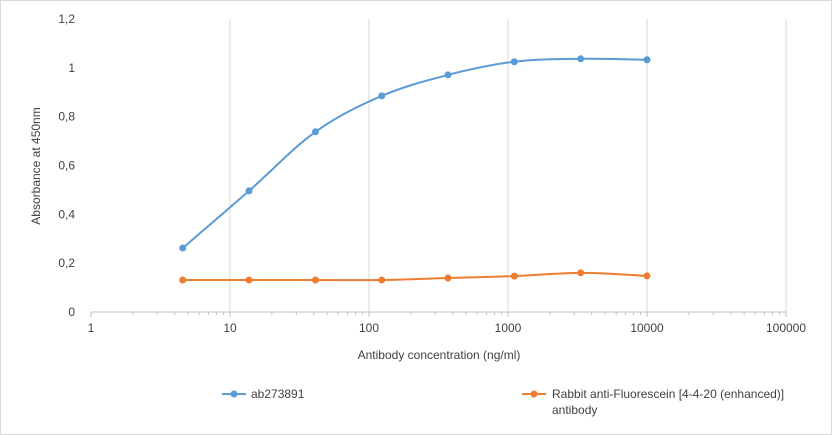  What do you see at coordinates (71, 68) in the screenshot?
I see `y-tick-label: 1` at bounding box center [71, 68].